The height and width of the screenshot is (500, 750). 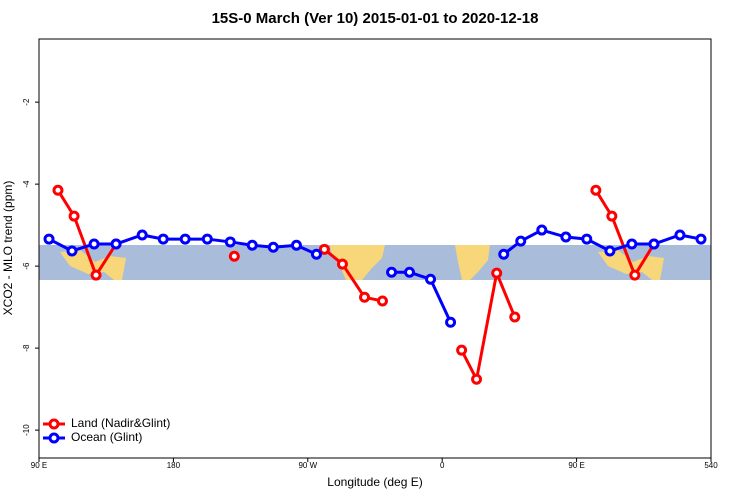 What do you see at coordinates (26, 266) in the screenshot?
I see `y-tick-label: -6` at bounding box center [26, 266].